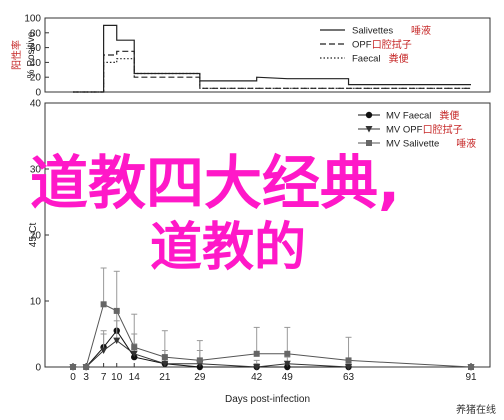 This screenshot has height=420, width=504. Describe the element at coordinates (257, 377) in the screenshot. I see `bottom-x-tick-label: 42` at that location.